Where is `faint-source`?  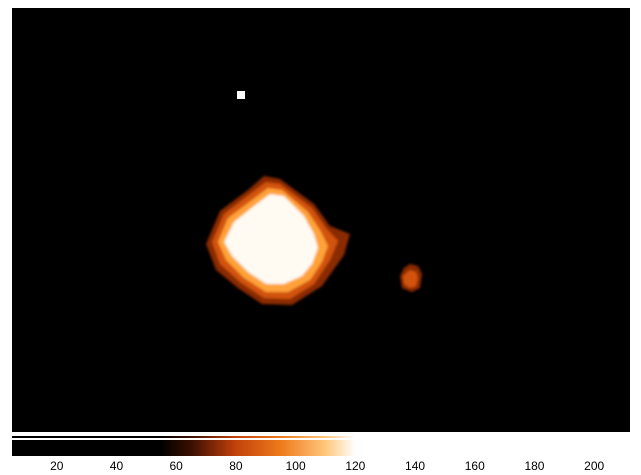
faint-source is located at coordinates (411, 278).